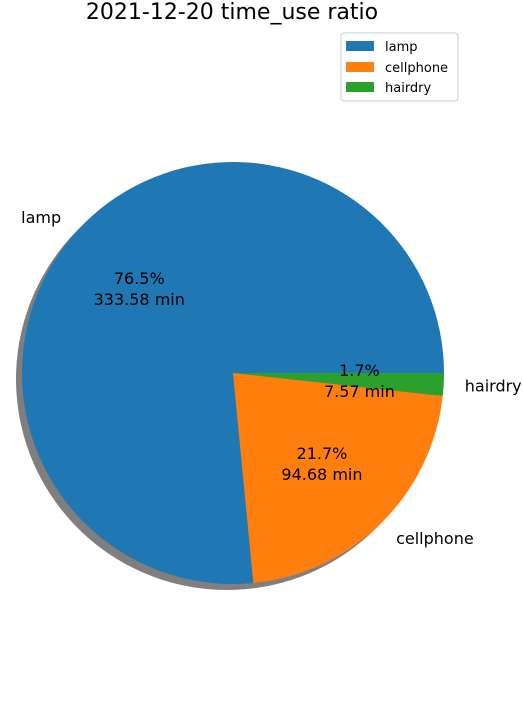 The image size is (523, 720). Describe the element at coordinates (359, 391) in the screenshot. I see `slice-value-hairdry: 7.57 min` at that location.